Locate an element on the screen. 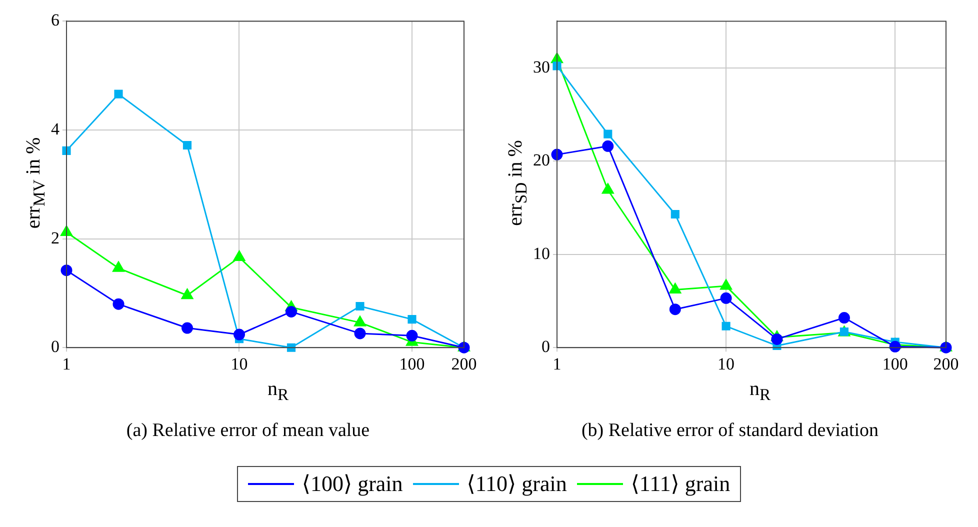 The width and height of the screenshot is (978, 527). legend-label: ⟨110⟩ grain is located at coordinates (516, 484).